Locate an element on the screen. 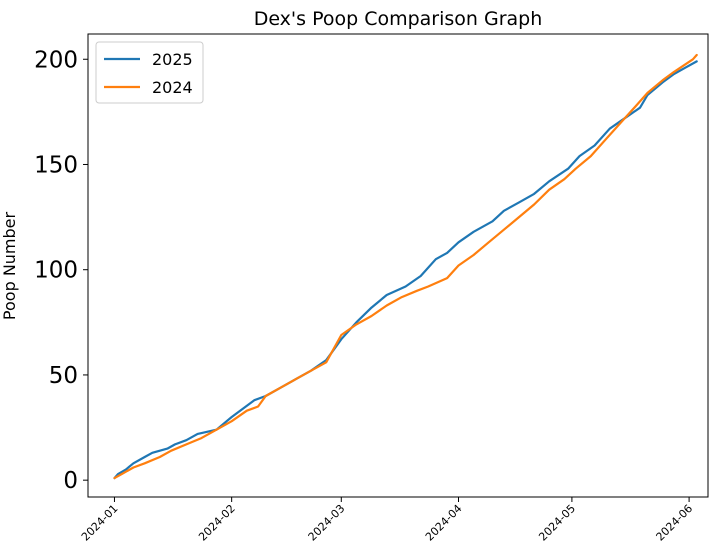 Image resolution: width=726 pixels, height=552 pixels. x-tick-label: 2024-02 is located at coordinates (217, 523).